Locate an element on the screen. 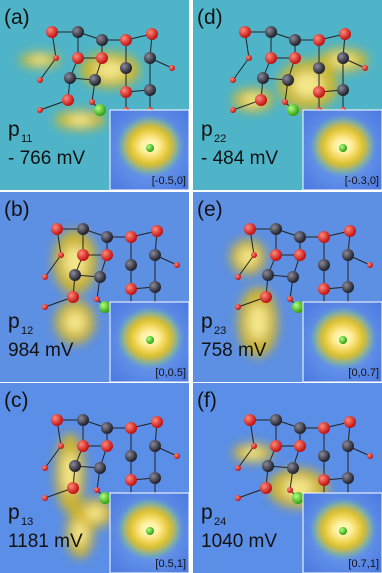 The width and height of the screenshot is (382, 573). orbital-index: 23 is located at coordinates (220, 331).